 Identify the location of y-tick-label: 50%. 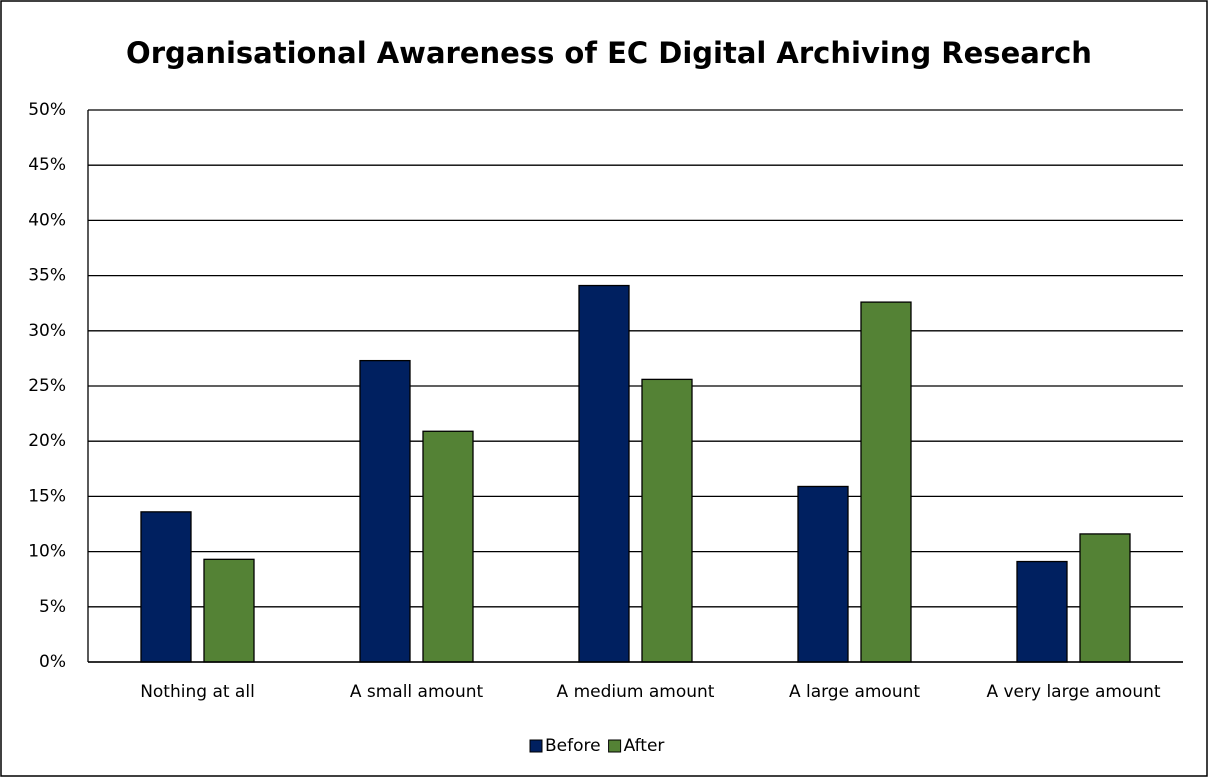
(47, 110).